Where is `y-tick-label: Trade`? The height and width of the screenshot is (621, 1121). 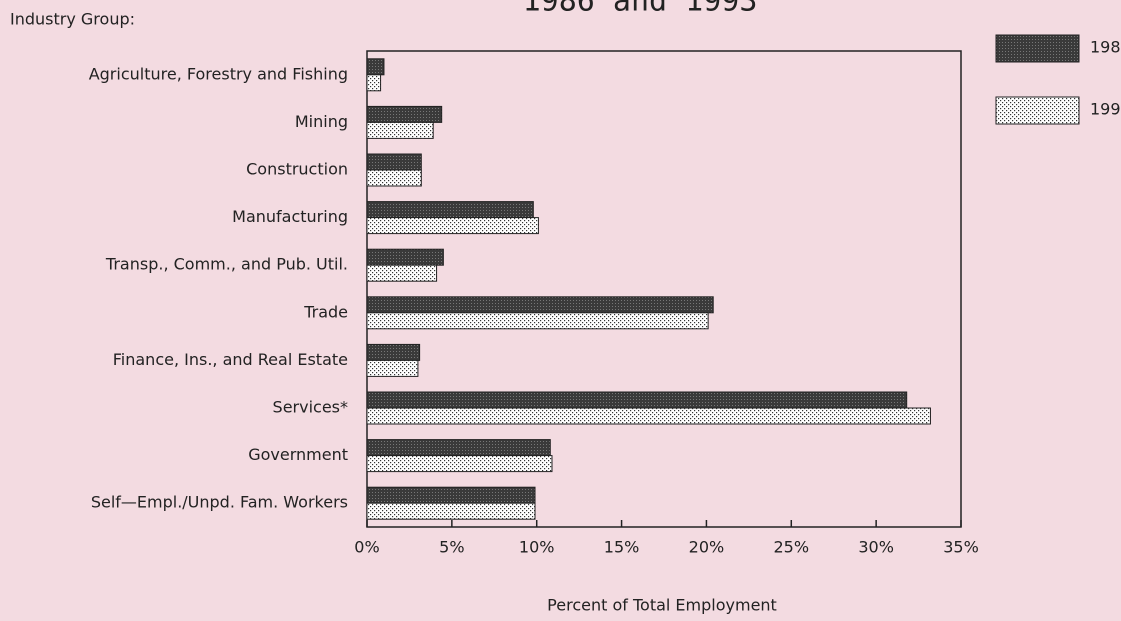 y-tick-label: Trade is located at coordinates (325, 311).